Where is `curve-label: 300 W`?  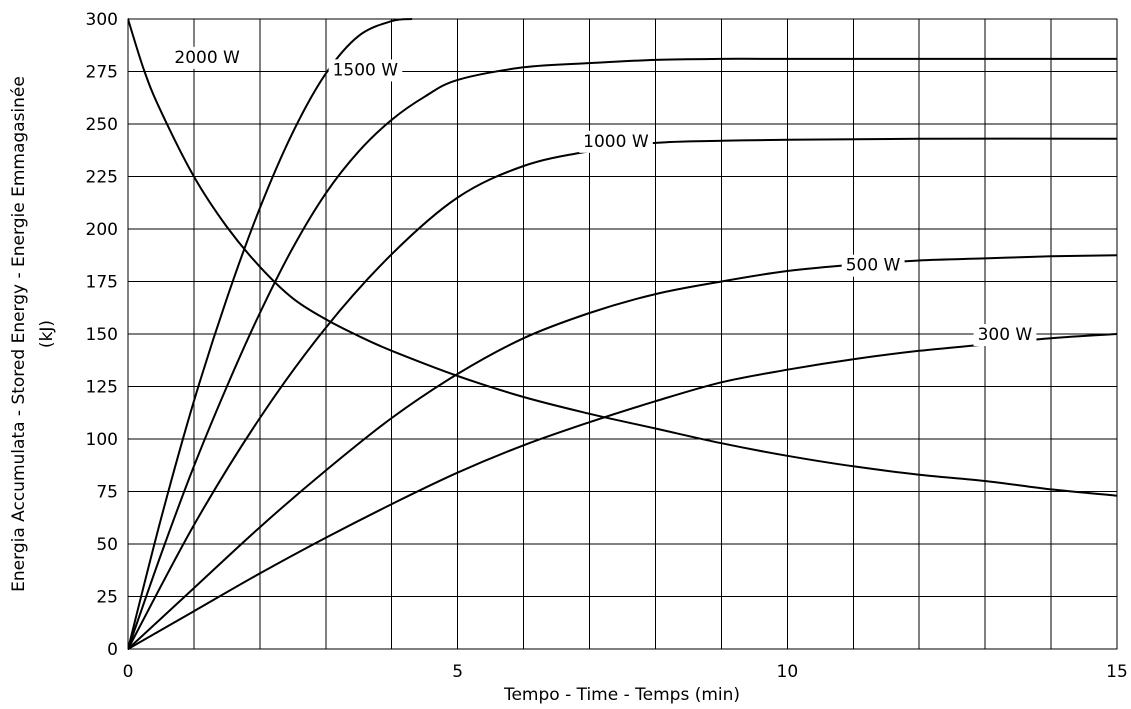 curve-label: 300 W is located at coordinates (1005, 335).